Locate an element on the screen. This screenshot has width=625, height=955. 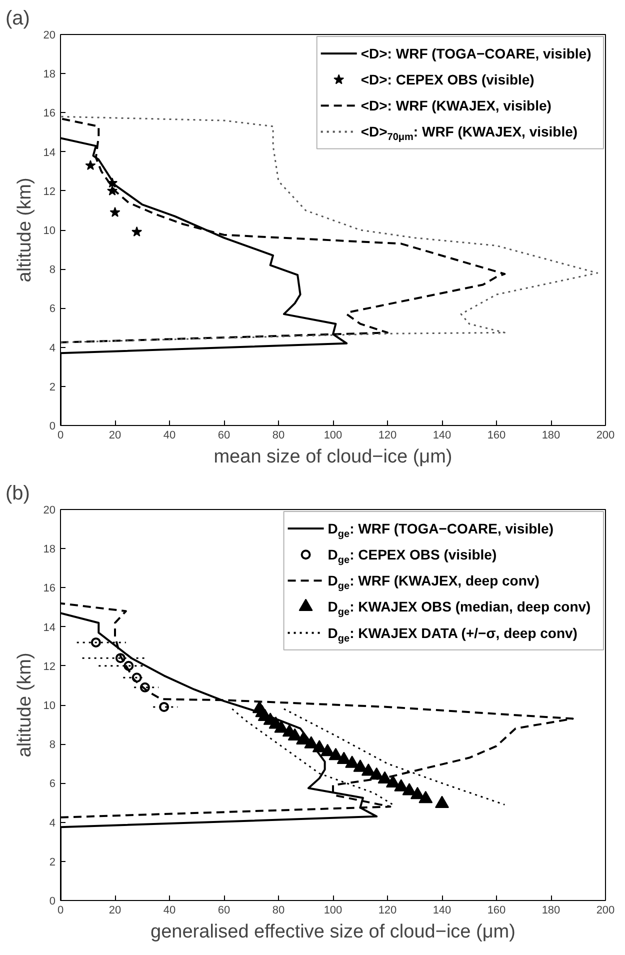
chart-title: (b) is located at coordinates (18, 493).